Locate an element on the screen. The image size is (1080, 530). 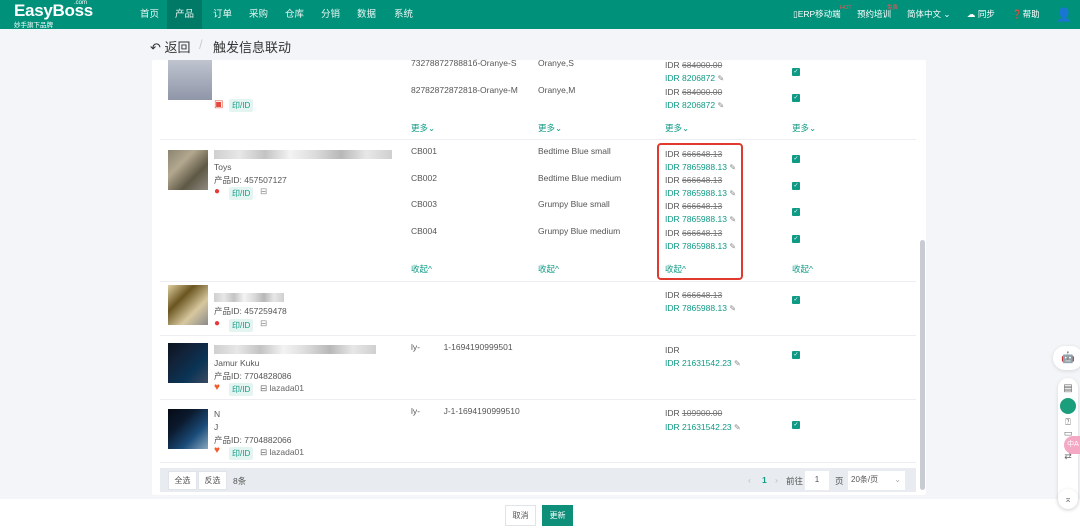
sku: CB002 is located at coordinates (424, 178).